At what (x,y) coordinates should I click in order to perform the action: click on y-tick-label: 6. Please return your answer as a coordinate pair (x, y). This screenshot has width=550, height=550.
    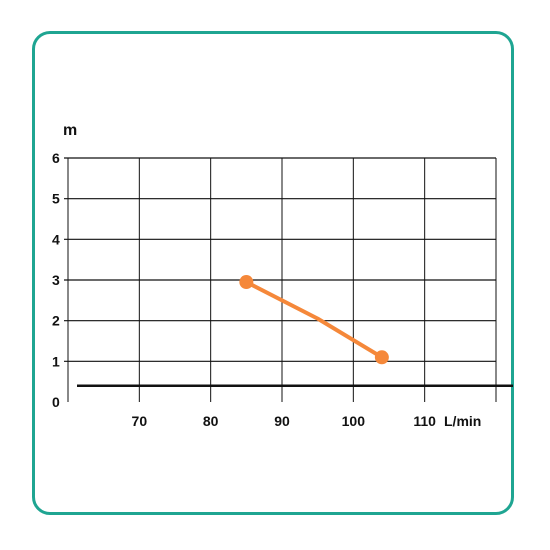
    Looking at the image, I should click on (56, 158).